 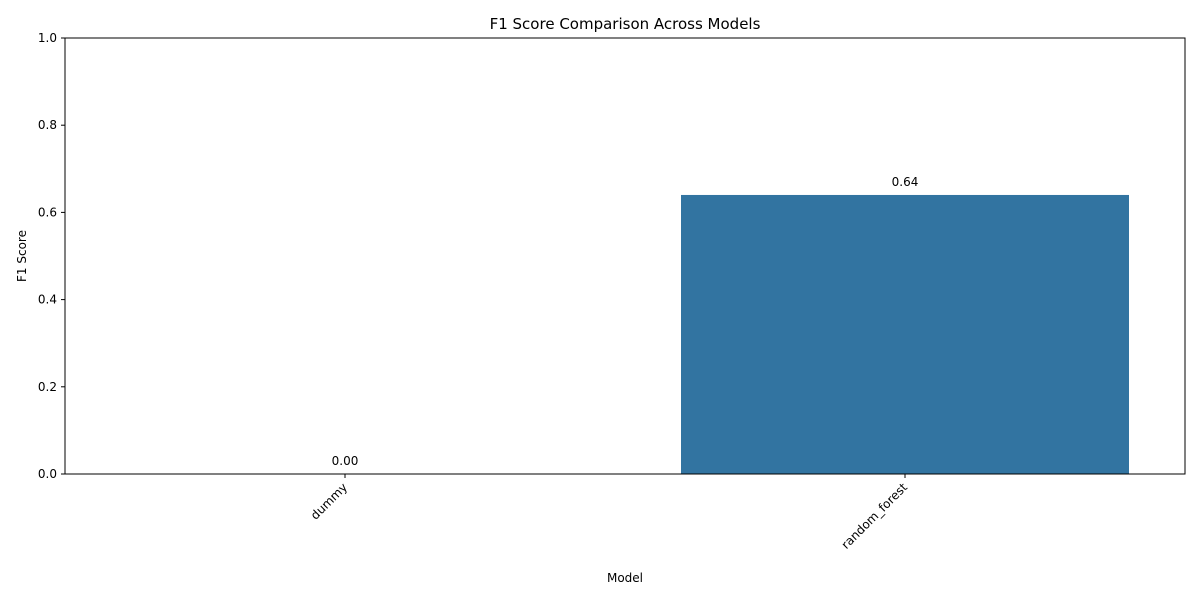 I want to click on y-tick-label: 1.0, so click(x=47, y=38).